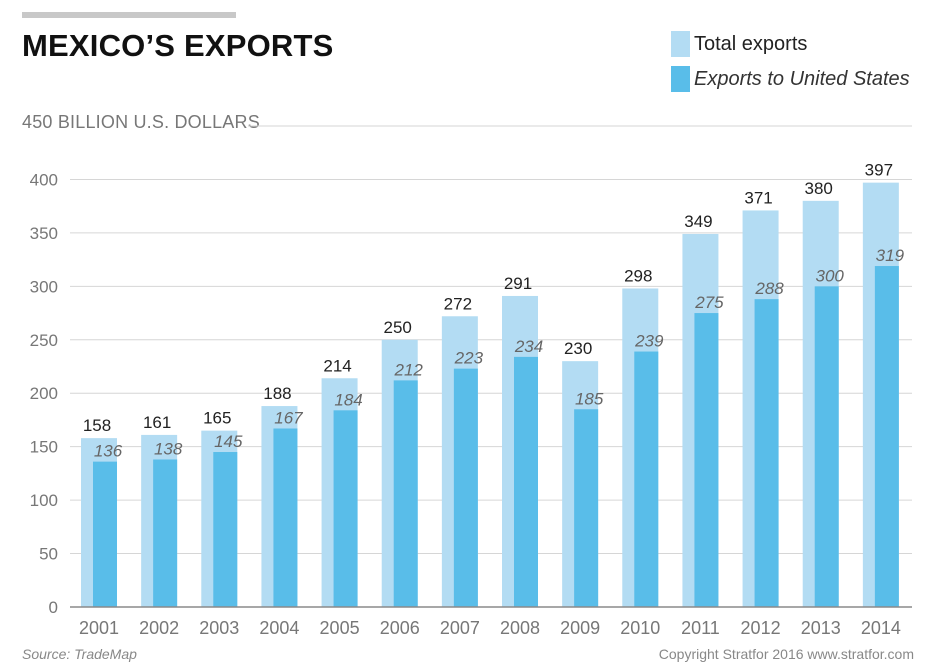  Describe the element at coordinates (141, 122) in the screenshot. I see `y-axis-unit-label: 450 BILLION U.S. DOLLARS` at that location.